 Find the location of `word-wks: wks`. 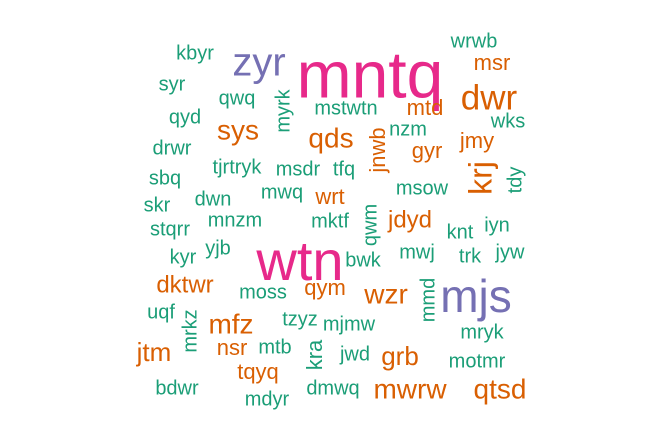

word-wks: wks is located at coordinates (507, 121).